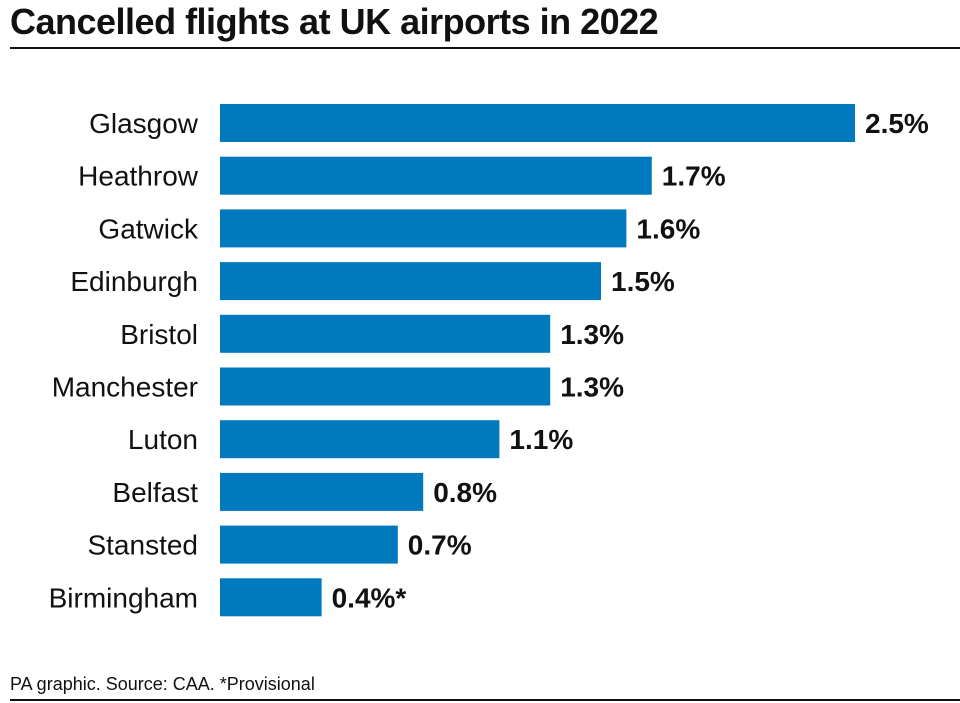 This screenshot has width=960, height=703. Describe the element at coordinates (440, 545) in the screenshot. I see `value-label-stansted: 0.7%` at that location.